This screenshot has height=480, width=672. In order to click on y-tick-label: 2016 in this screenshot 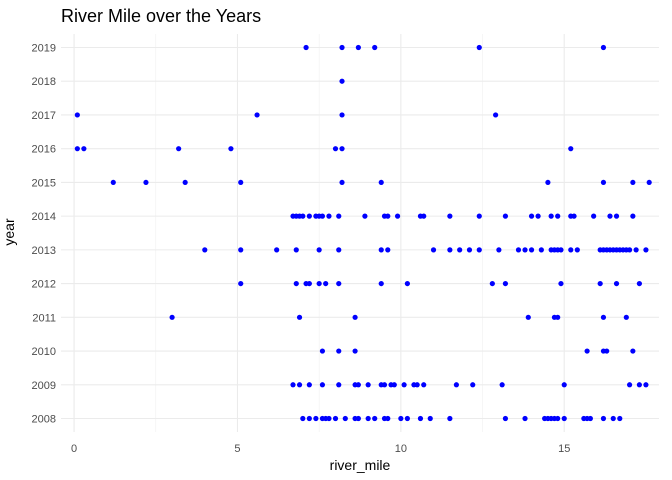, I will do `click(44, 150)`.